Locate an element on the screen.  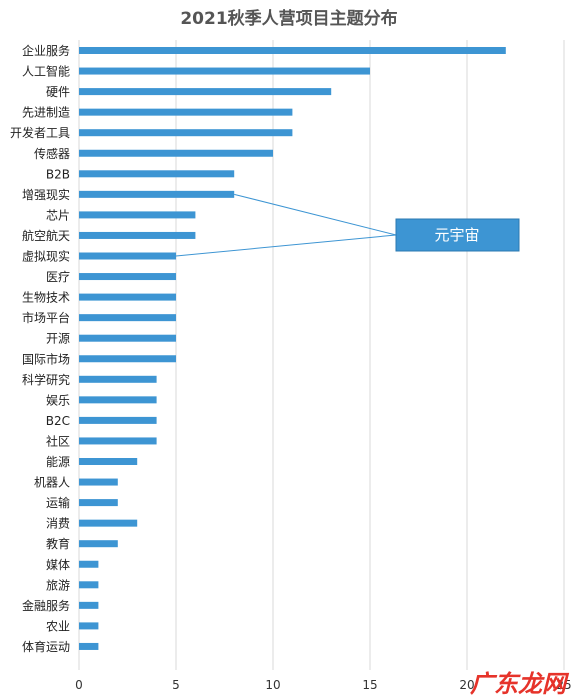
category-label: 医疗 is located at coordinates (58, 277).